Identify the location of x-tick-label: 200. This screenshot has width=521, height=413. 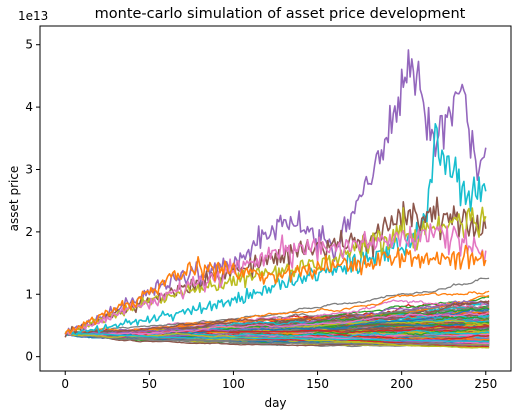
(401, 384).